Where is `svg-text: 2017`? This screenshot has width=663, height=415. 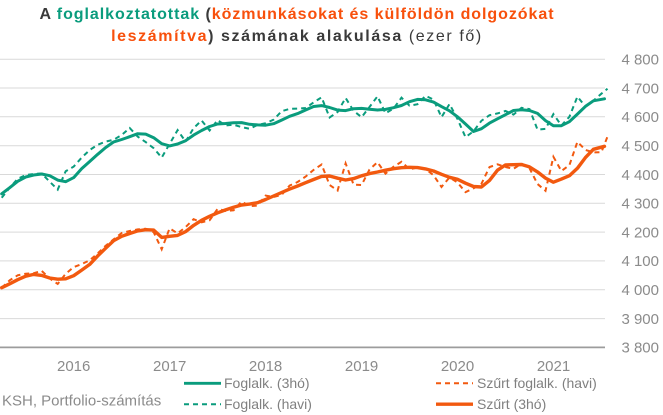
svg-text: 2017 is located at coordinates (169, 366).